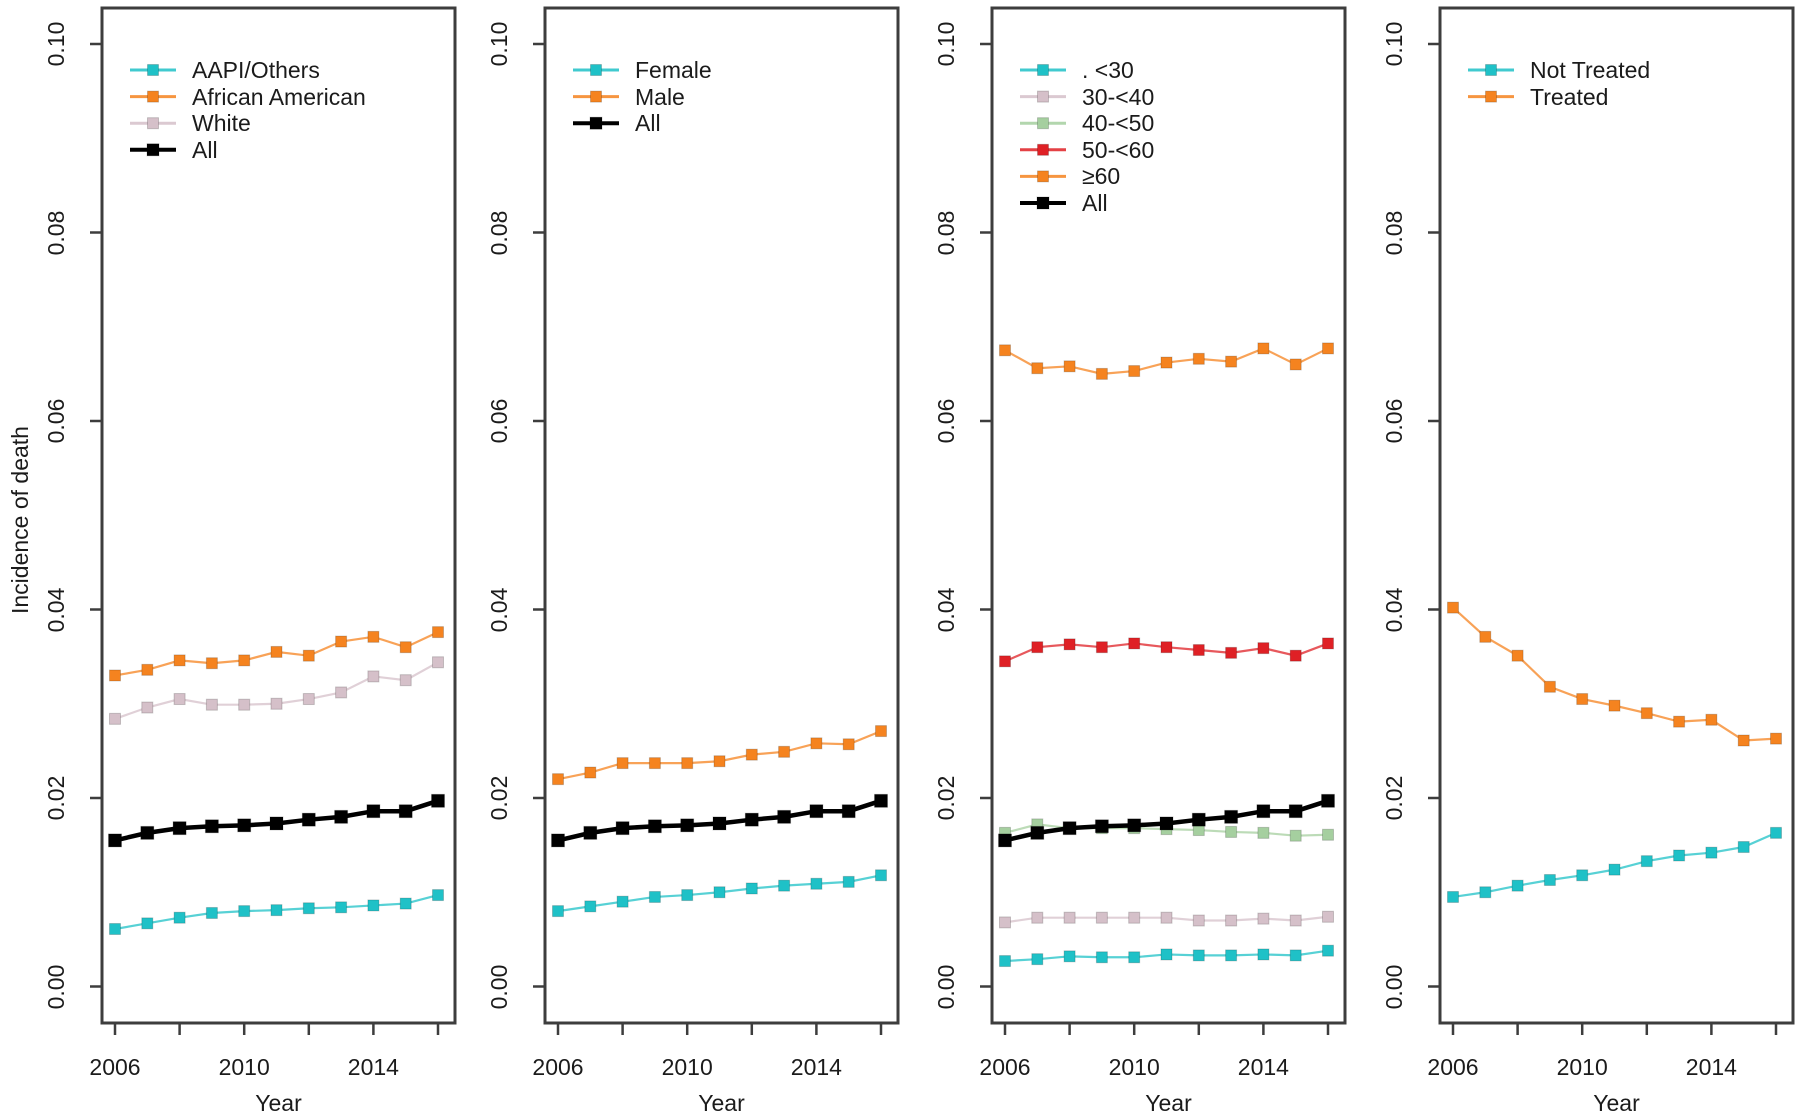 The height and width of the screenshot is (1119, 1800). What do you see at coordinates (1590, 70) in the screenshot?
I see `legend-label: Not Treated` at bounding box center [1590, 70].